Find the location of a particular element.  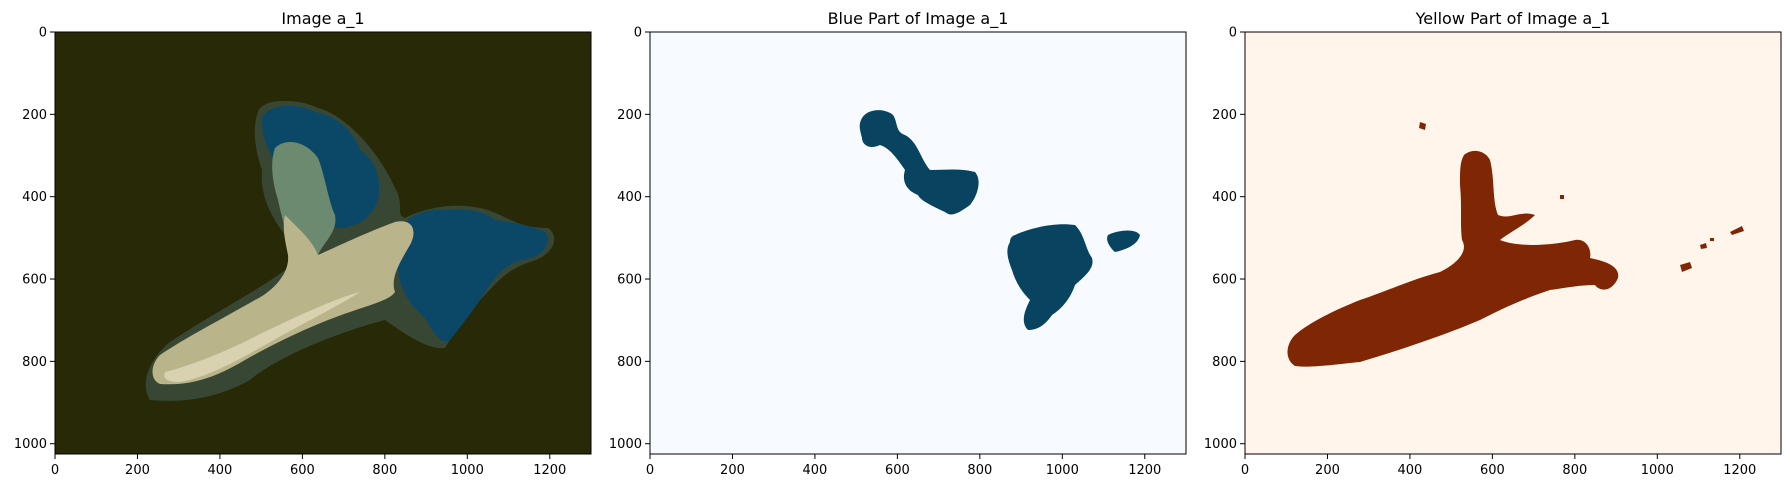

blue-region is located at coordinates (472, 275).